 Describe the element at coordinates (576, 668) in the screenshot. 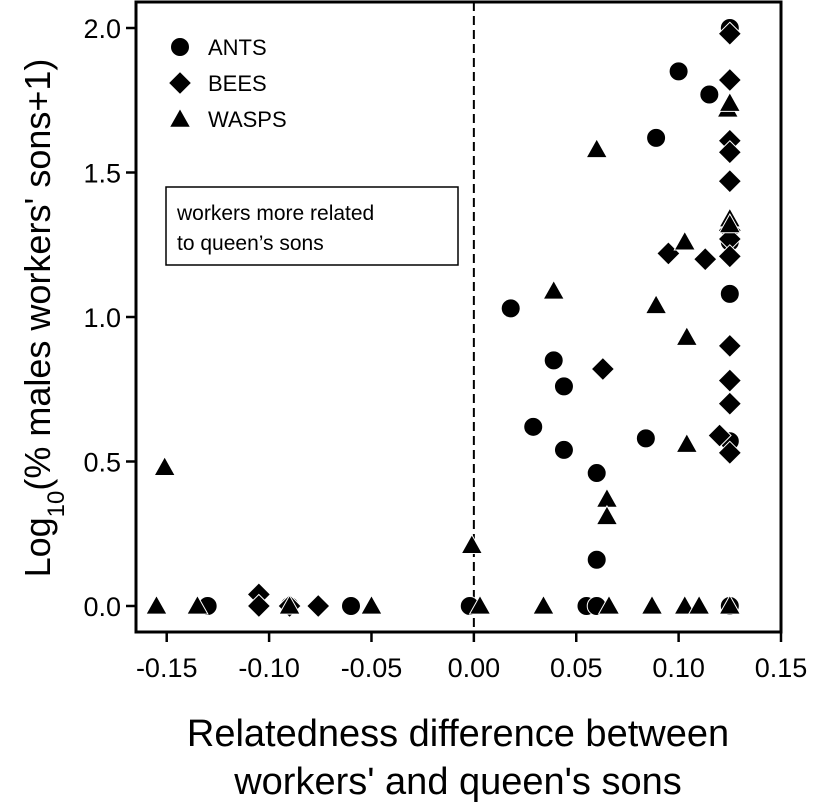

I see `x-tick-label: 0.05` at that location.